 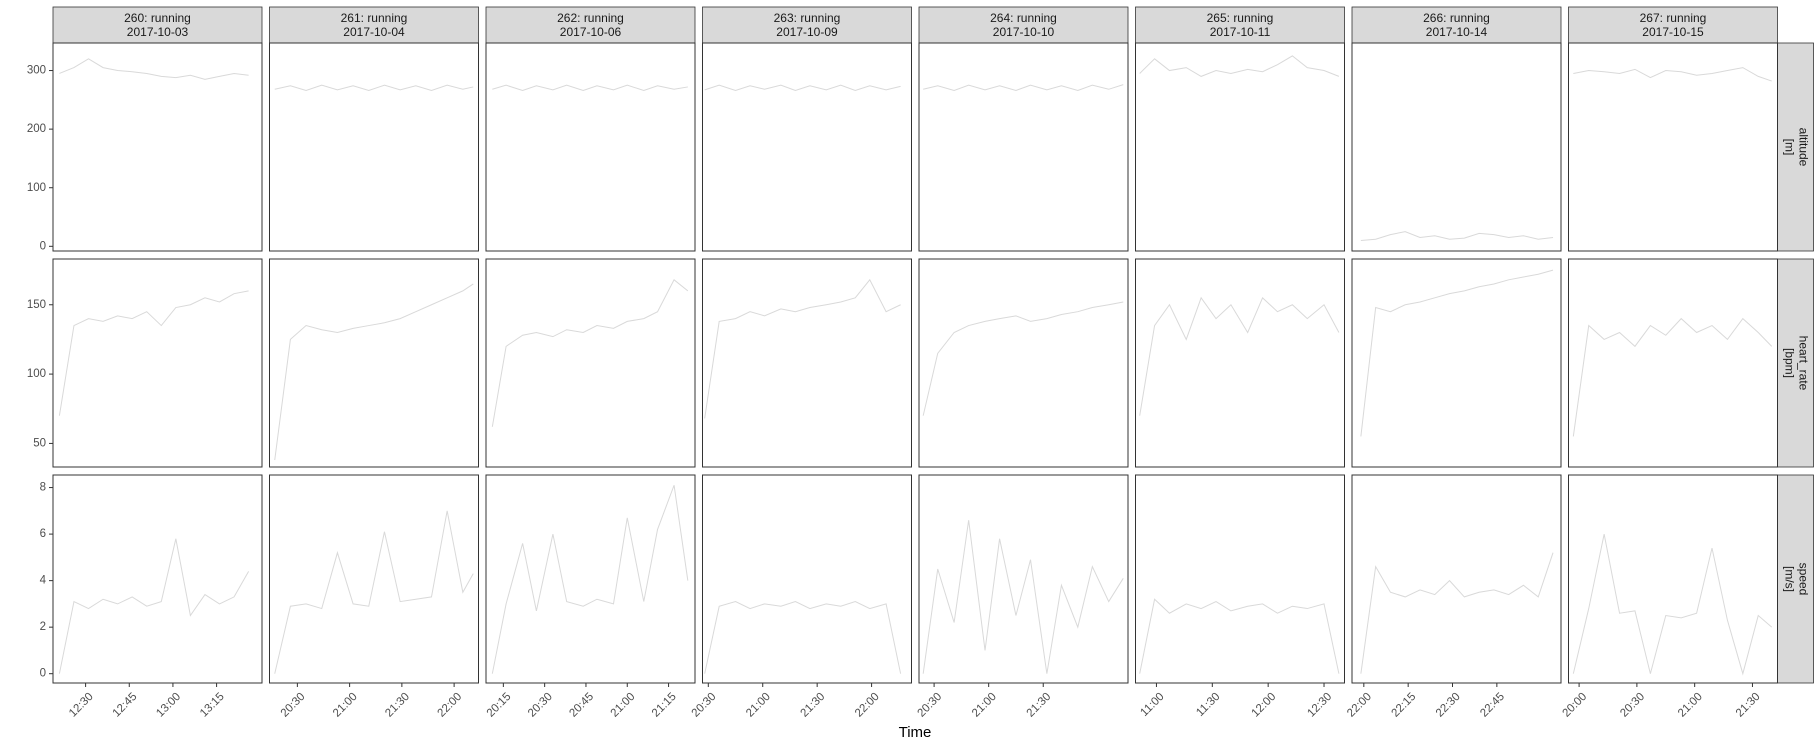 What do you see at coordinates (807, 18) in the screenshot?
I see `facet-title: 263: running` at bounding box center [807, 18].